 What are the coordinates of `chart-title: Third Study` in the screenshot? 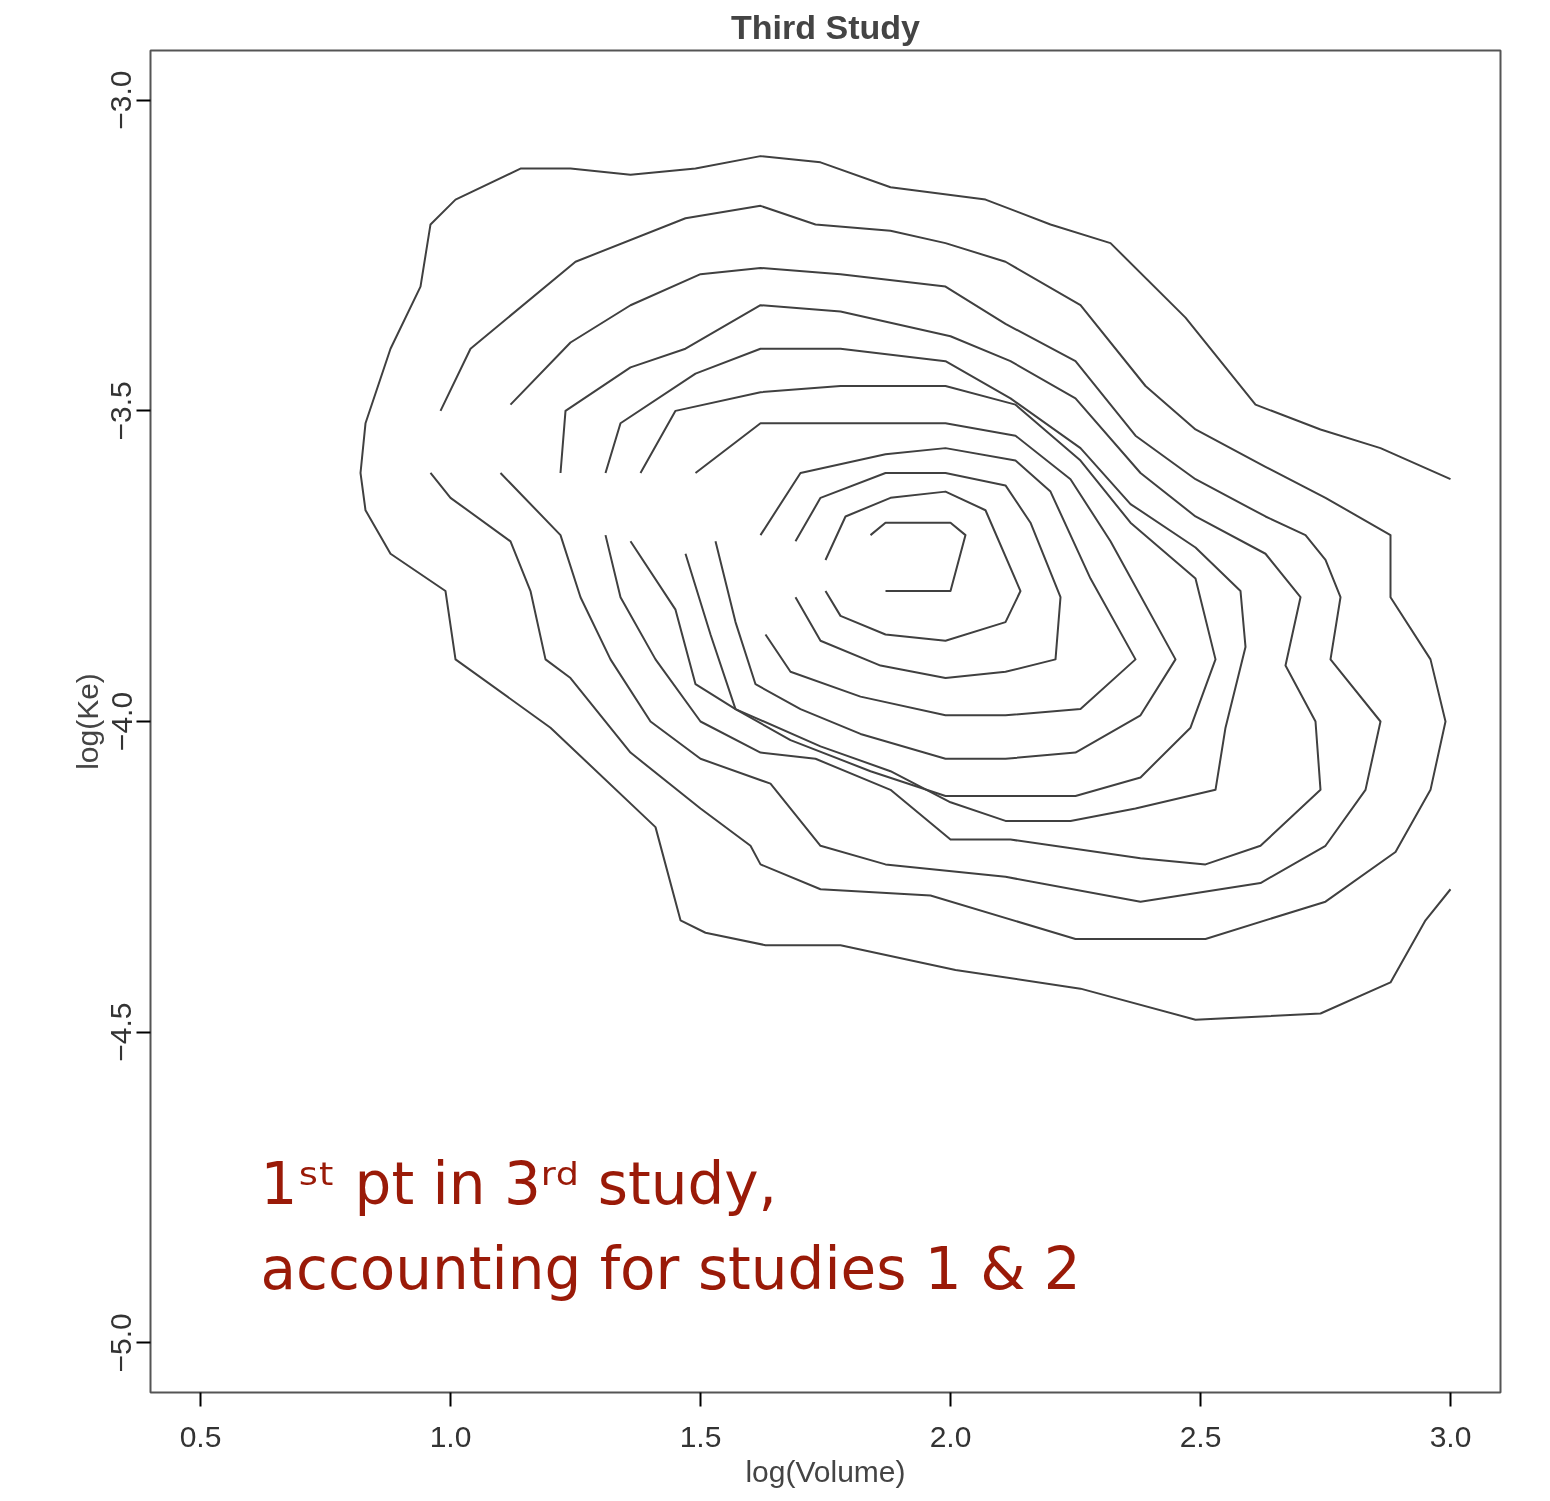 It's located at (826, 26).